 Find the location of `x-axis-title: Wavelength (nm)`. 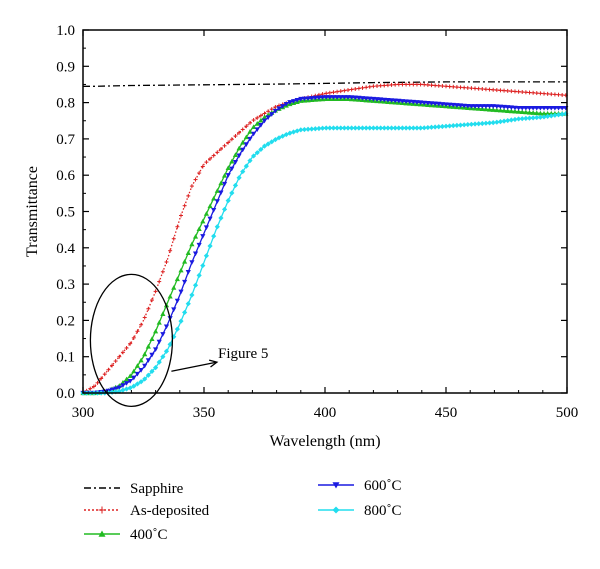

x-axis-title: Wavelength (nm) is located at coordinates (324, 441).